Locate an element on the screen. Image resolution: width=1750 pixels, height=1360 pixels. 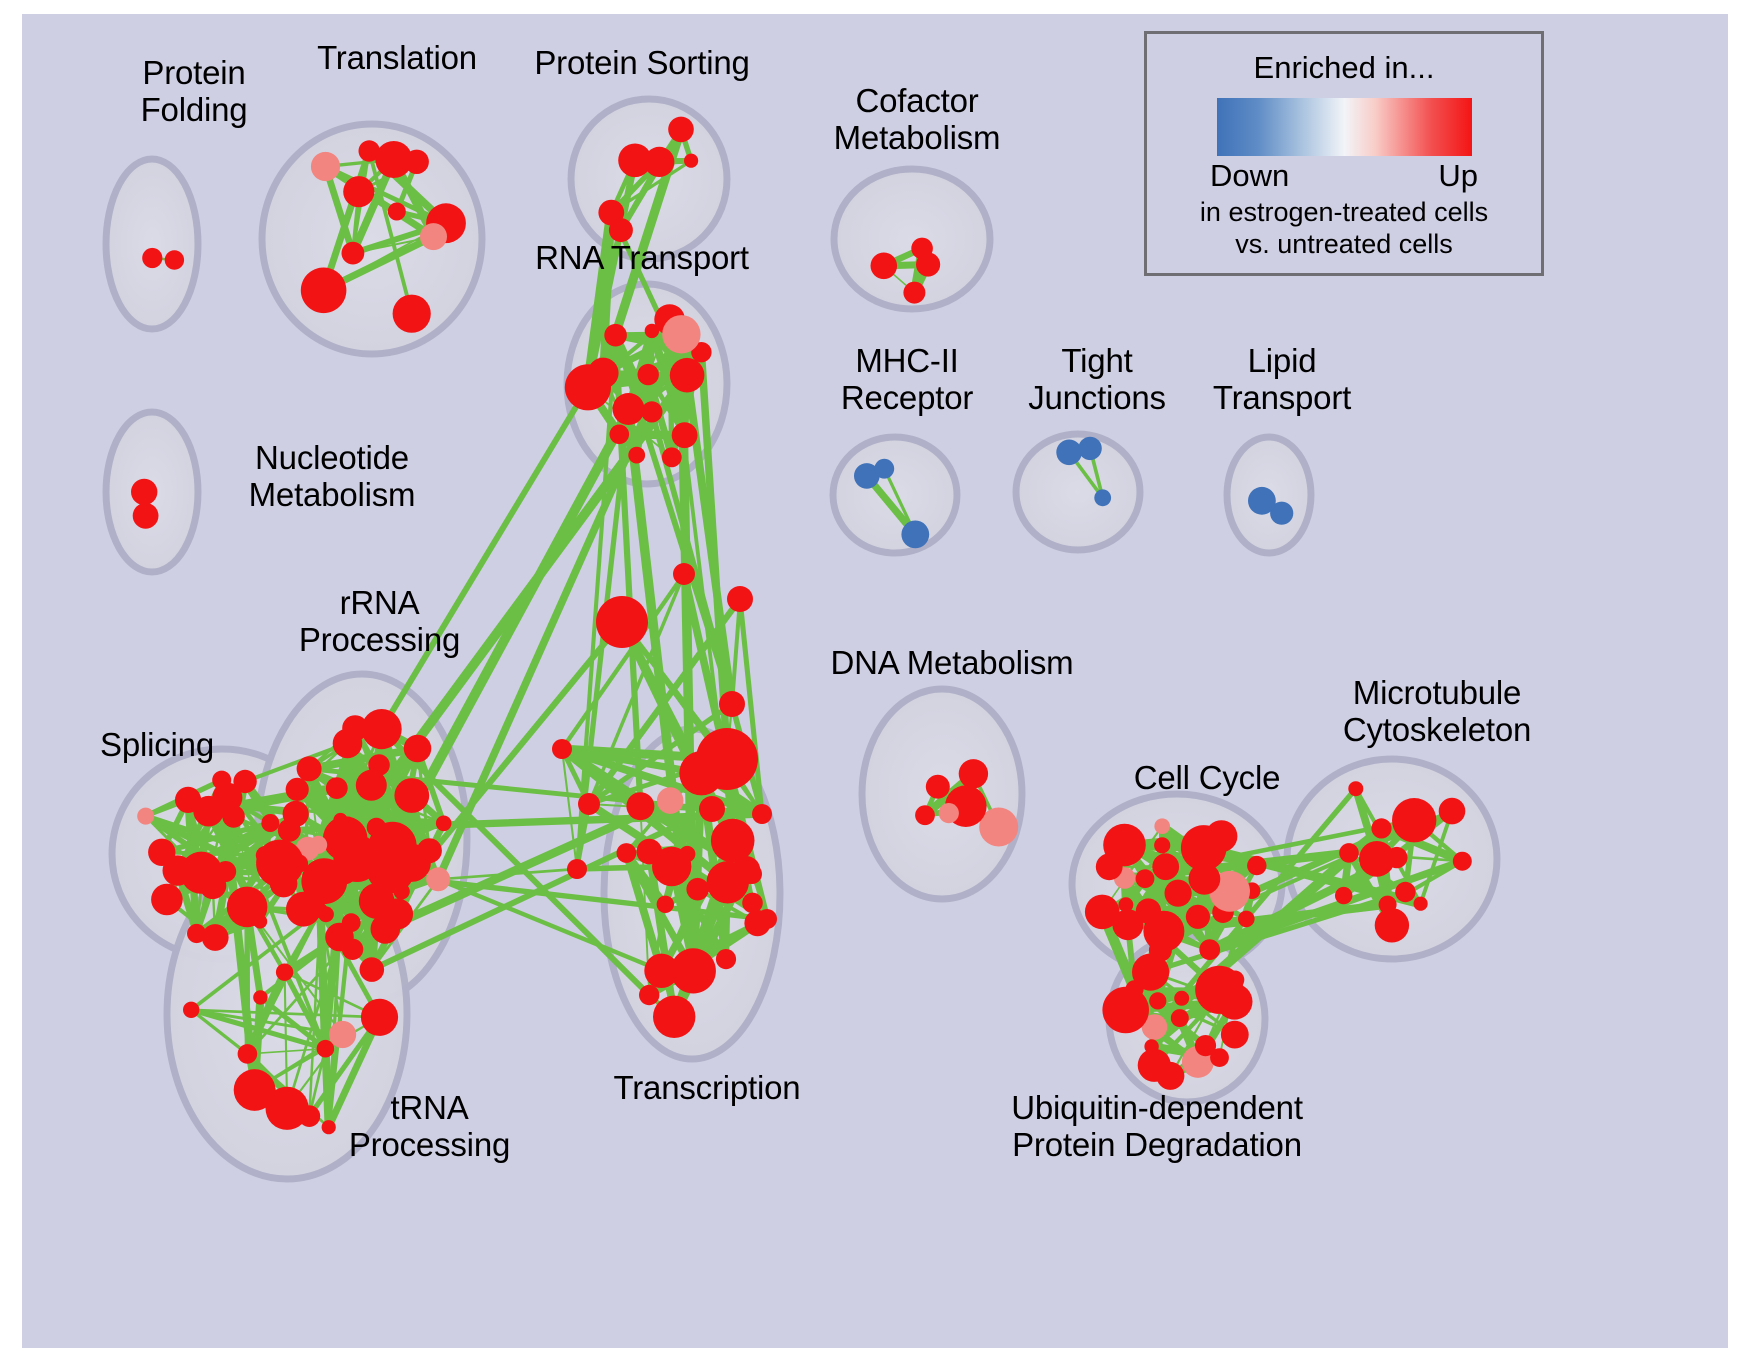
cluster-hull-protein-folding is located at coordinates (152, 244).